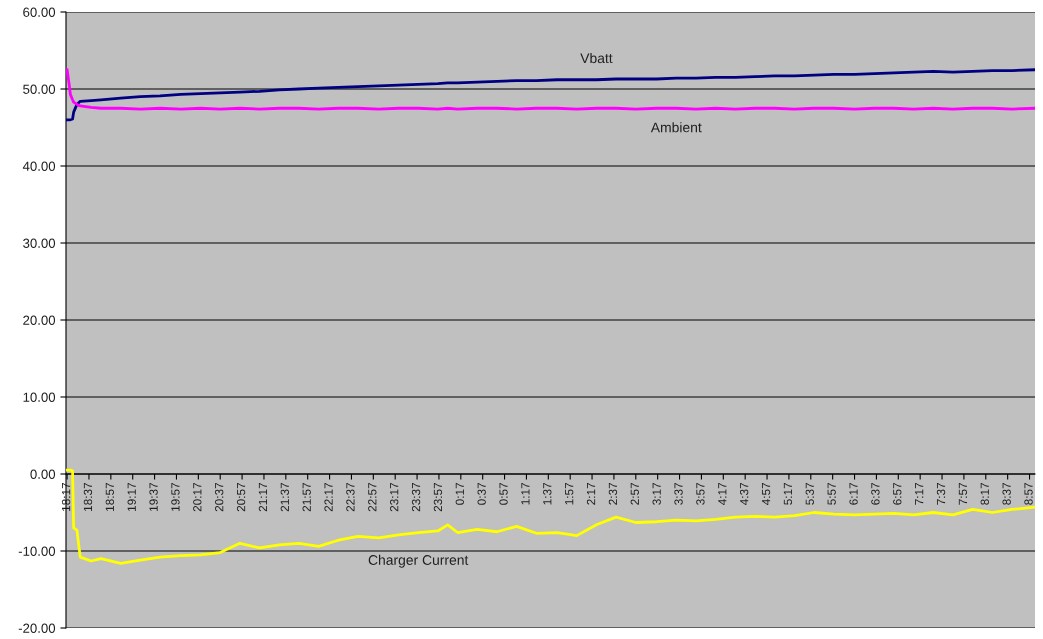 The height and width of the screenshot is (639, 1043). What do you see at coordinates (284, 497) in the screenshot?
I see `x-tick-label: 21:37` at bounding box center [284, 497].